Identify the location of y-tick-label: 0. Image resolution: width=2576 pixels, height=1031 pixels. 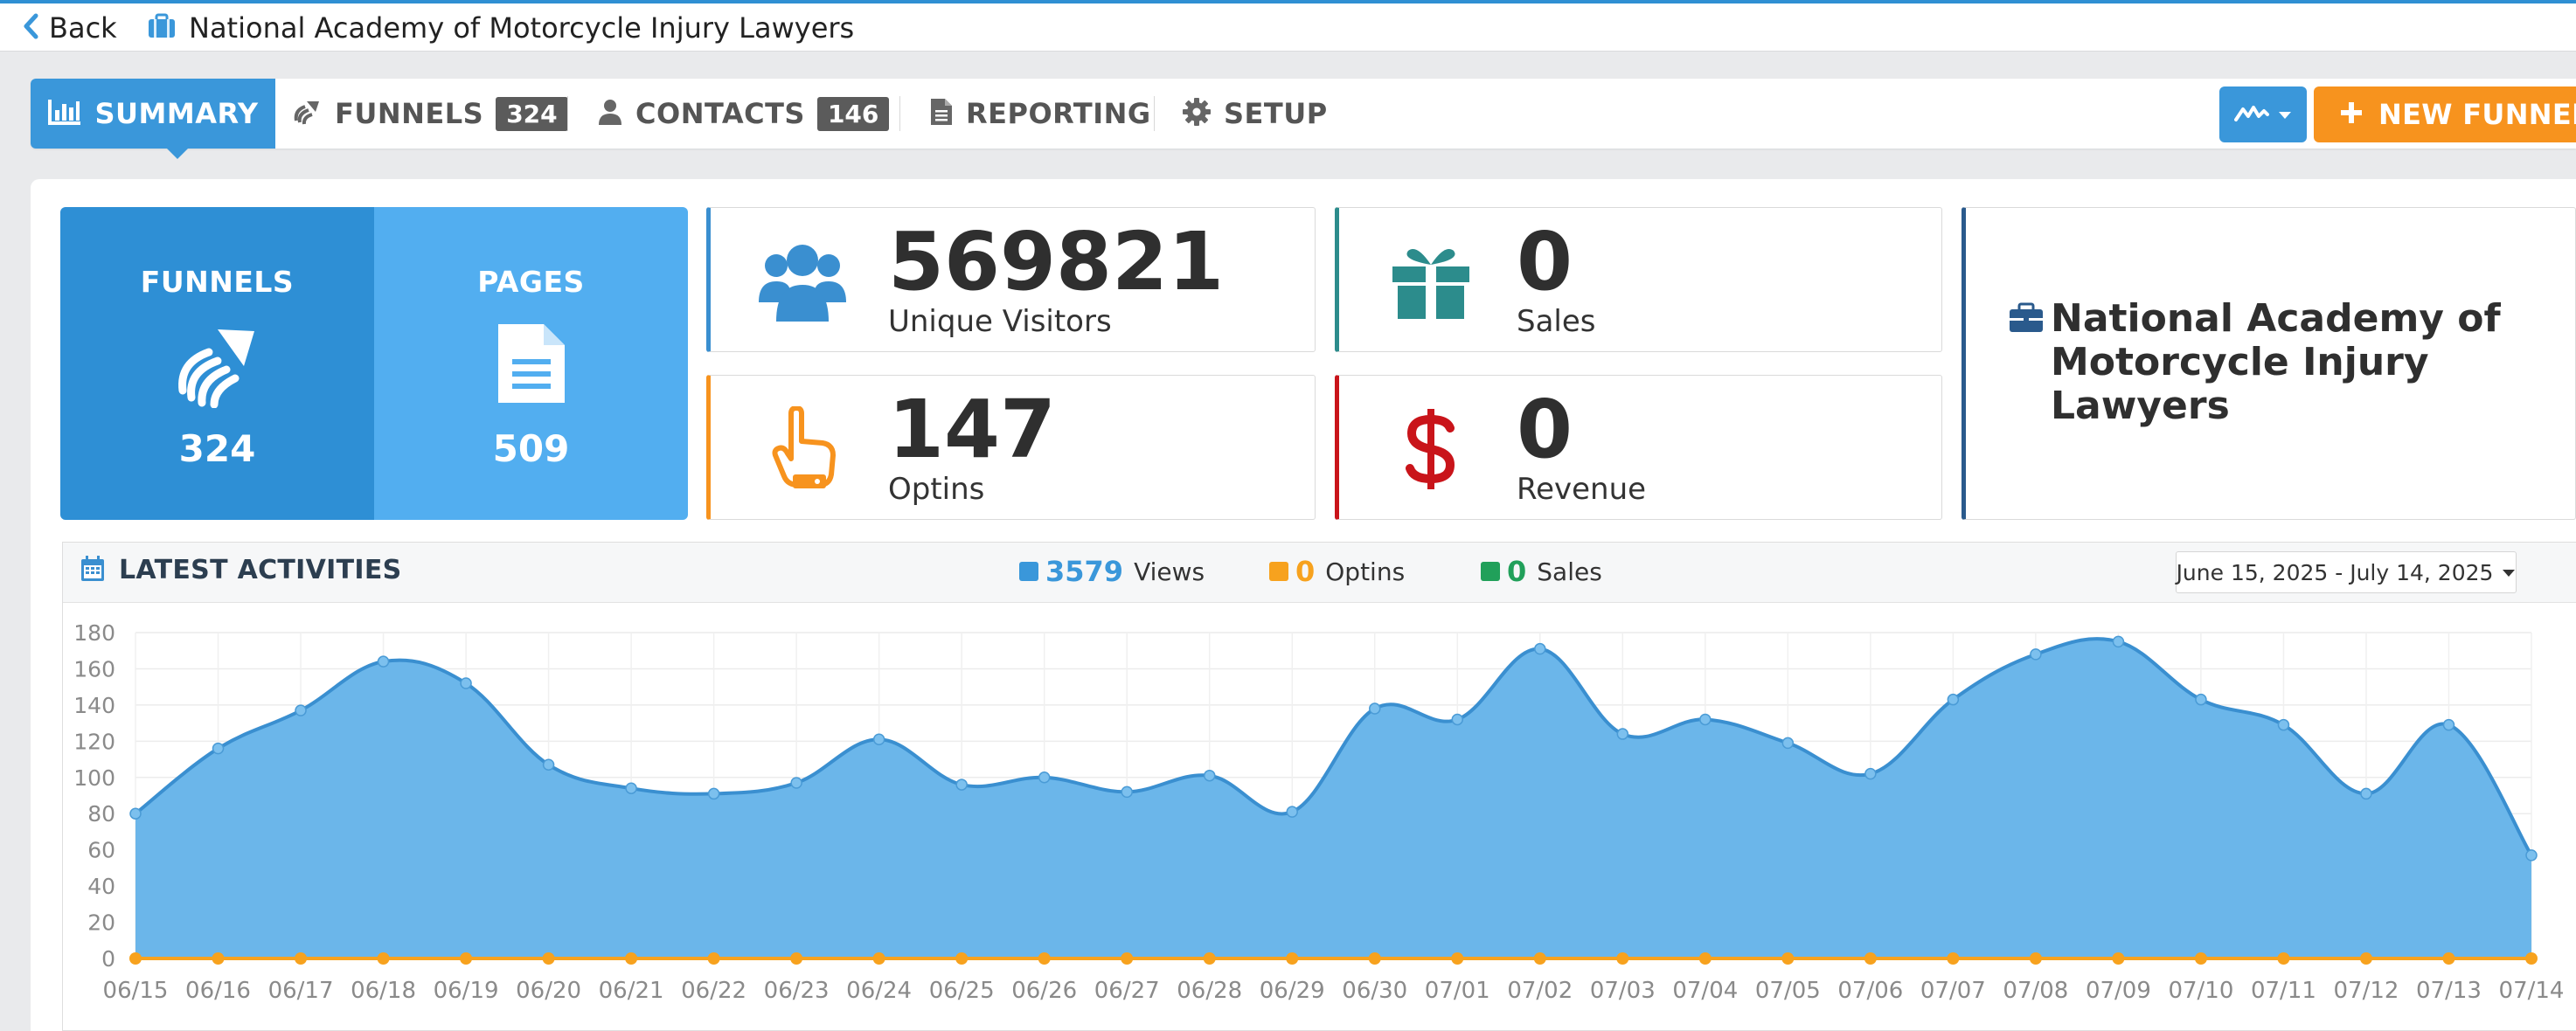
(108, 959).